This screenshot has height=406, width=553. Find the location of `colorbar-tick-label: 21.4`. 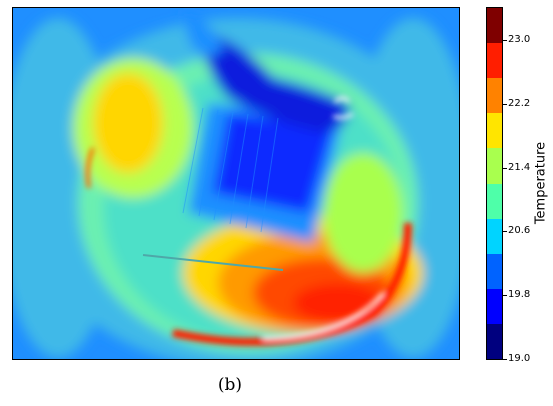

colorbar-tick-label: 21.4 is located at coordinates (519, 167).